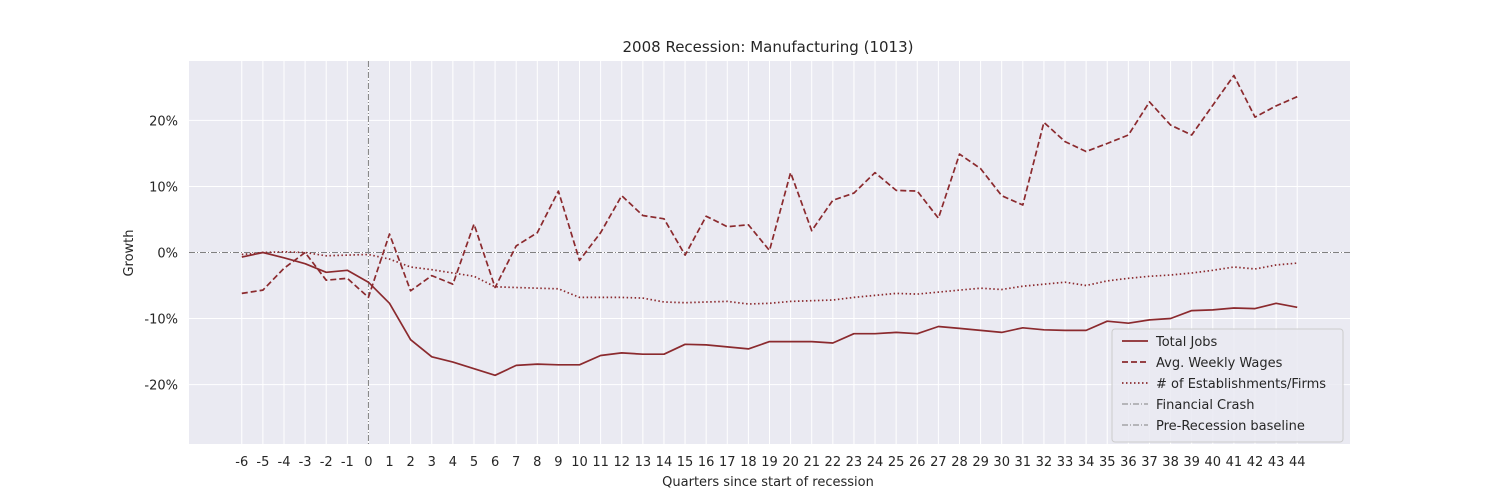 The width and height of the screenshot is (1500, 500). I want to click on x-tick-label: 11, so click(600, 462).